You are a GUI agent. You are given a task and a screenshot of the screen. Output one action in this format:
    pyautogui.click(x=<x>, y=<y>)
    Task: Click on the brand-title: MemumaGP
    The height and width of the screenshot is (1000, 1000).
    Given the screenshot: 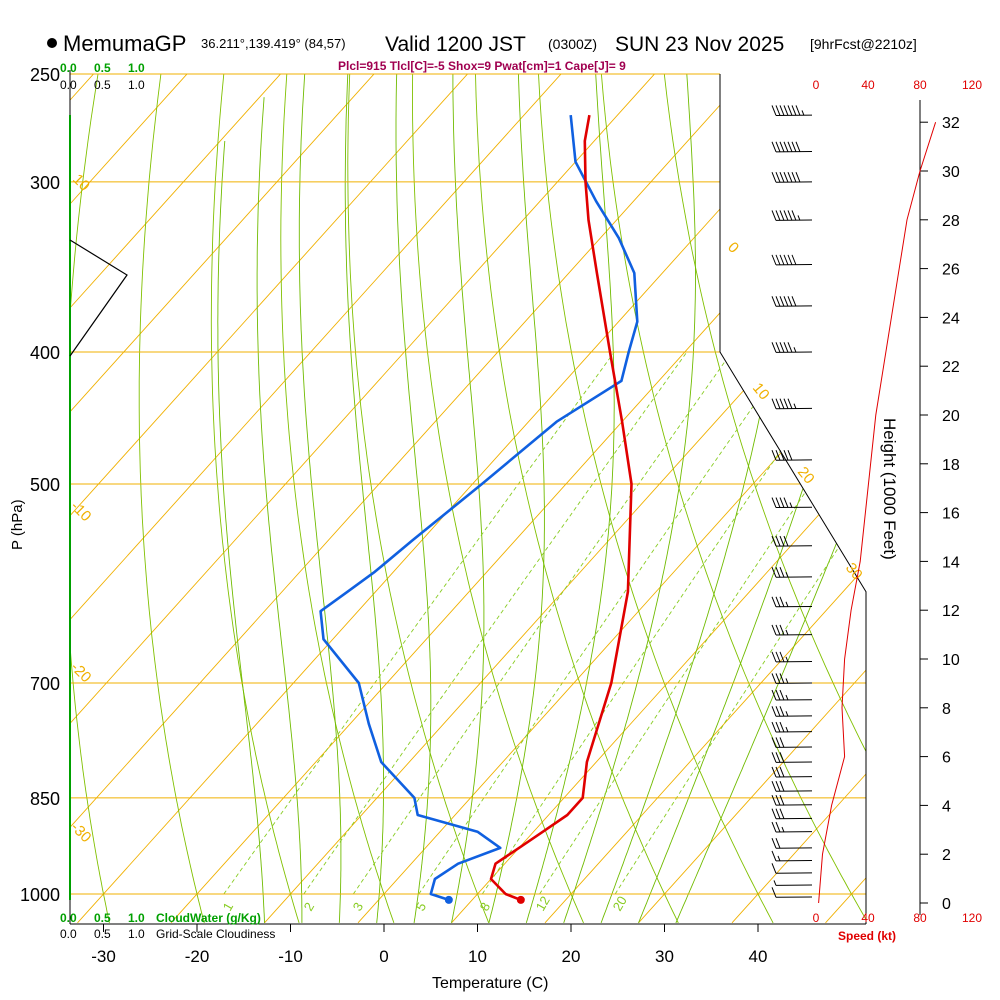 What is the action you would take?
    pyautogui.click(x=124, y=43)
    